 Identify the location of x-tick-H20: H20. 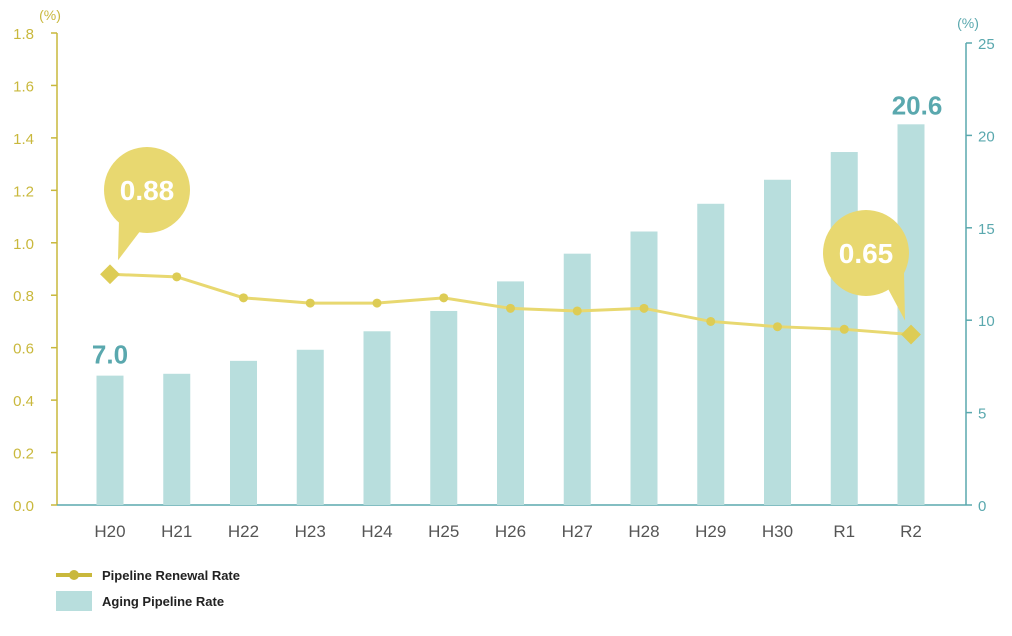
(109, 531).